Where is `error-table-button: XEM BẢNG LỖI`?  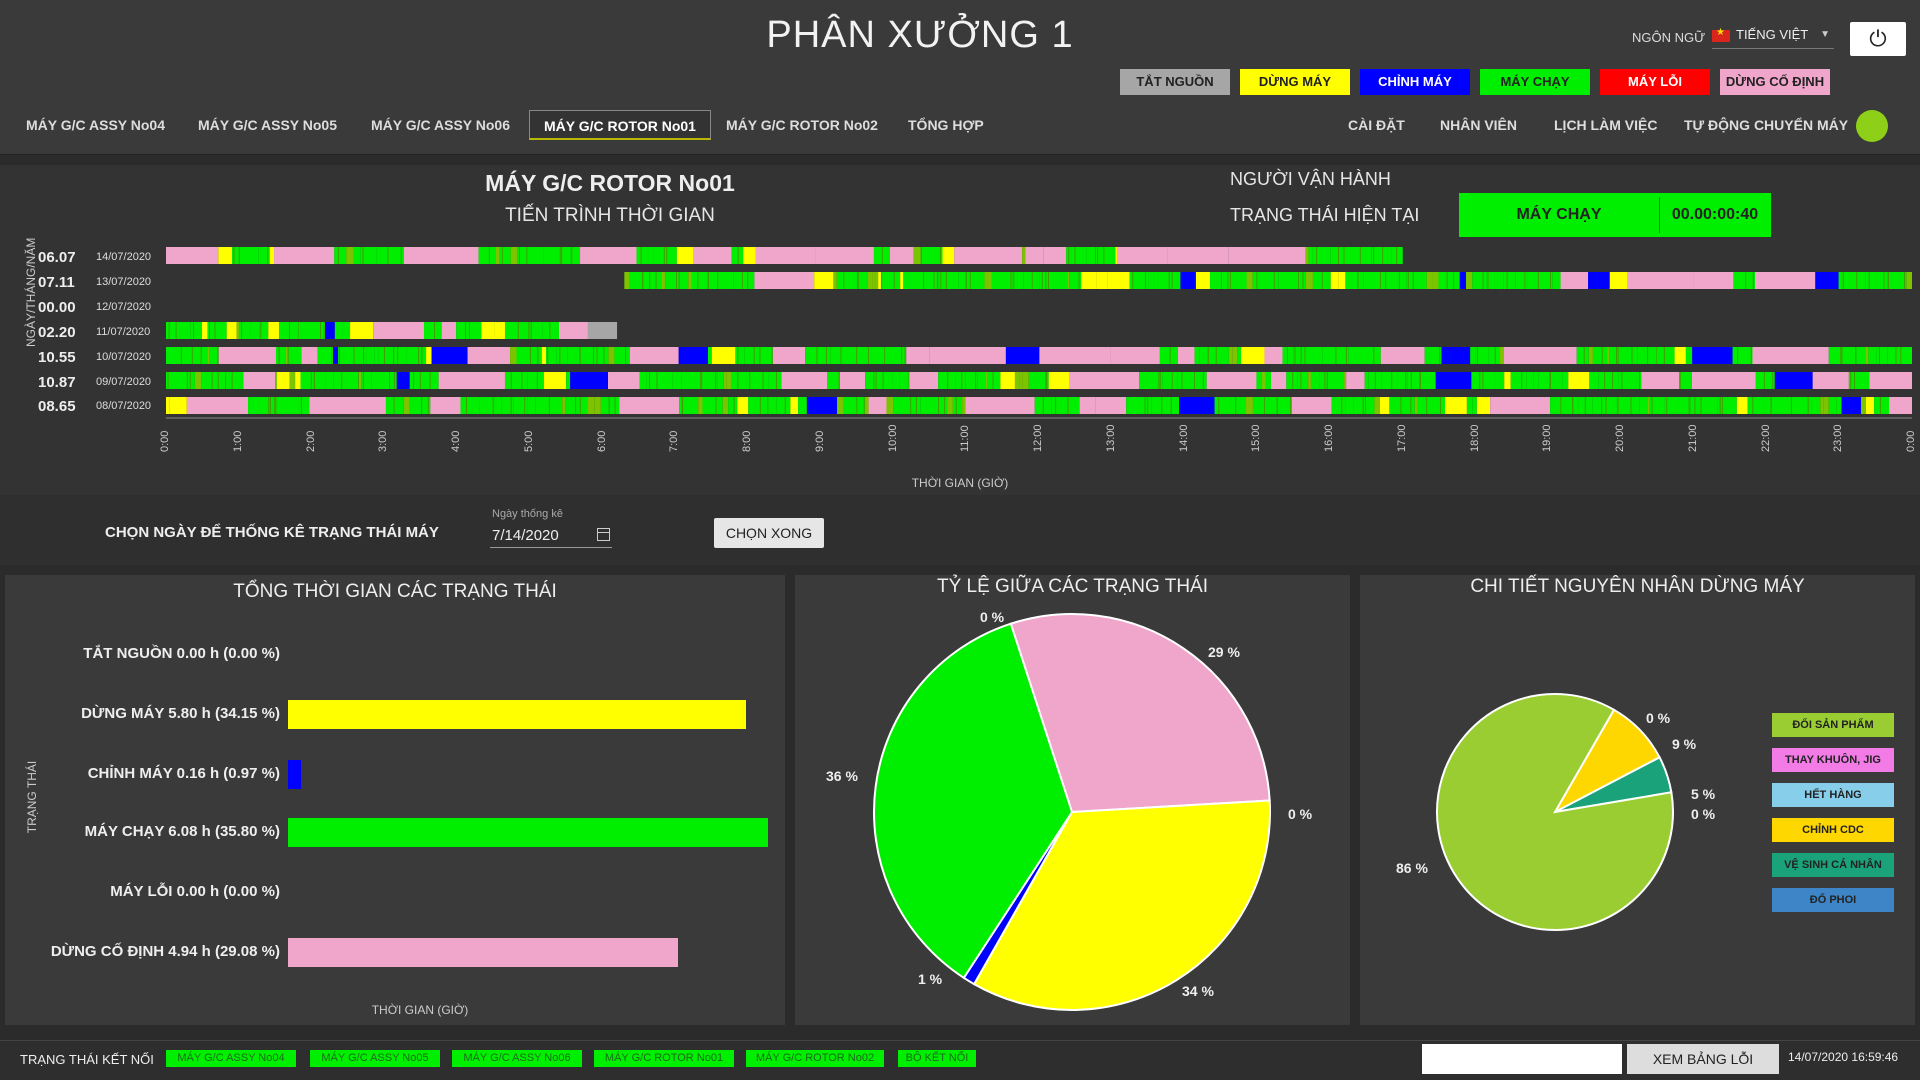 error-table-button: XEM BẢNG LỖI is located at coordinates (1703, 1059).